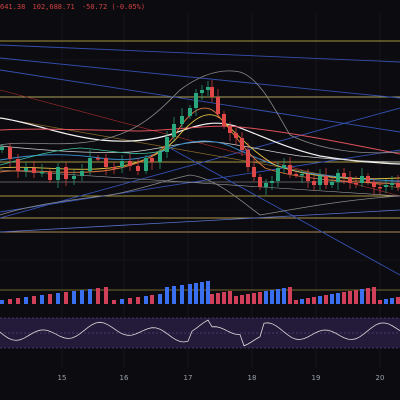  Describe the element at coordinates (113, 7) in the screenshot. I see `ohlc-change: -50.72 (-0.05%)` at that location.